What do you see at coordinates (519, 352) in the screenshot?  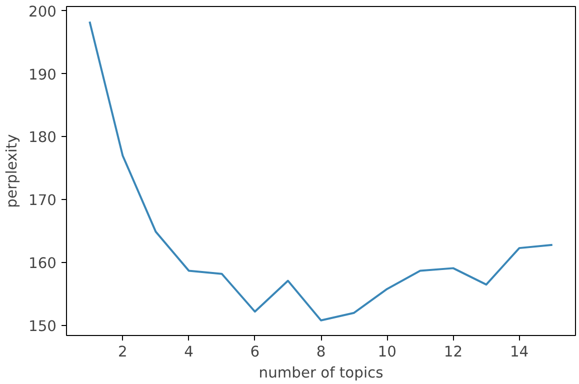 I see `x-tick-label: 14` at bounding box center [519, 352].